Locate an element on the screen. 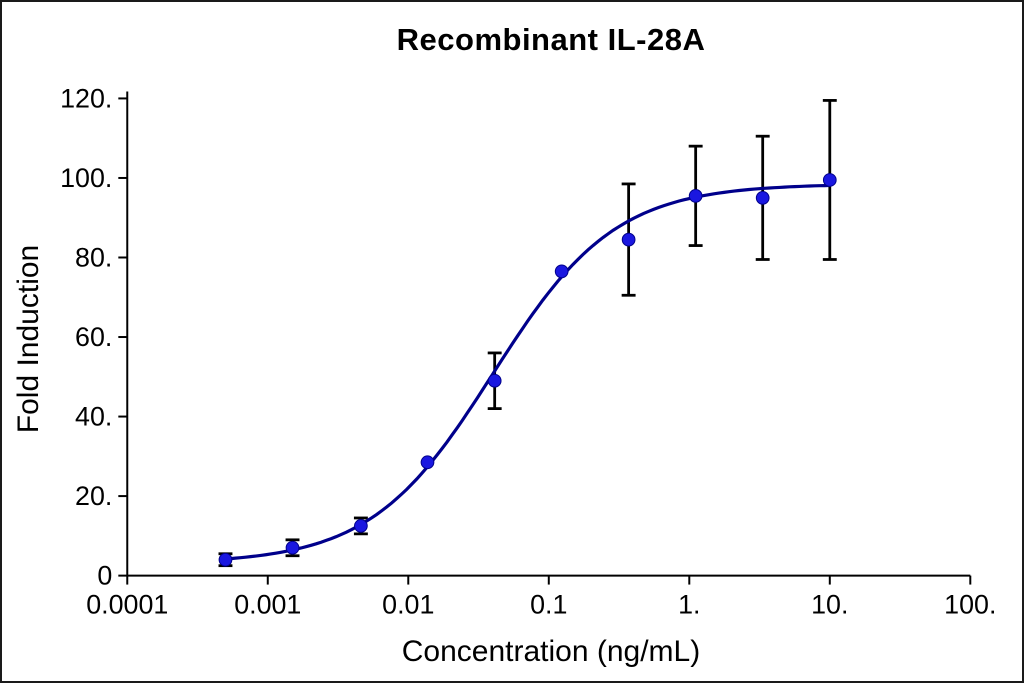 This screenshot has height=683, width=1024. y-tick-label: 120. is located at coordinates (86, 98).